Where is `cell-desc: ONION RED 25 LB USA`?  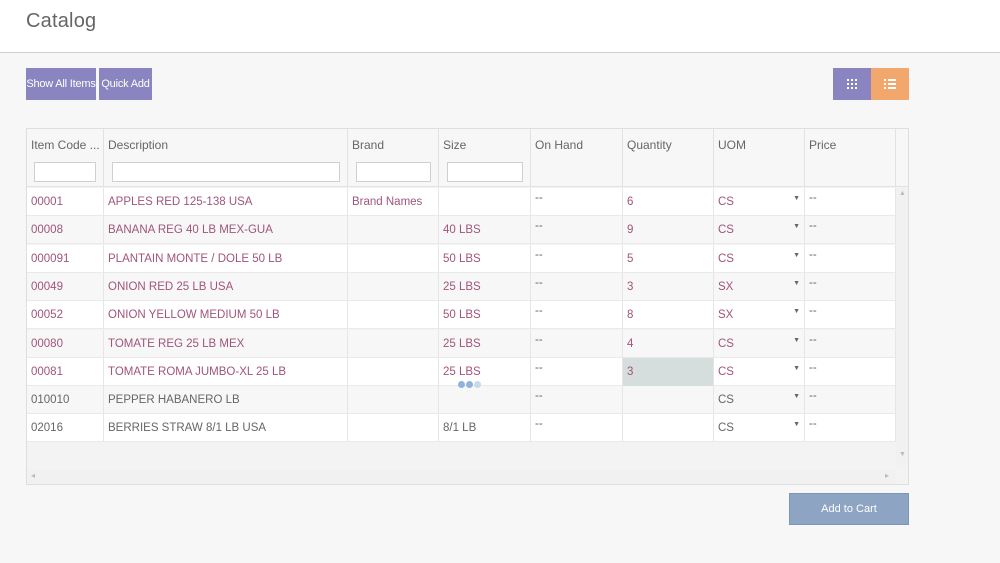
cell-desc: ONION RED 25 LB USA is located at coordinates (226, 286).